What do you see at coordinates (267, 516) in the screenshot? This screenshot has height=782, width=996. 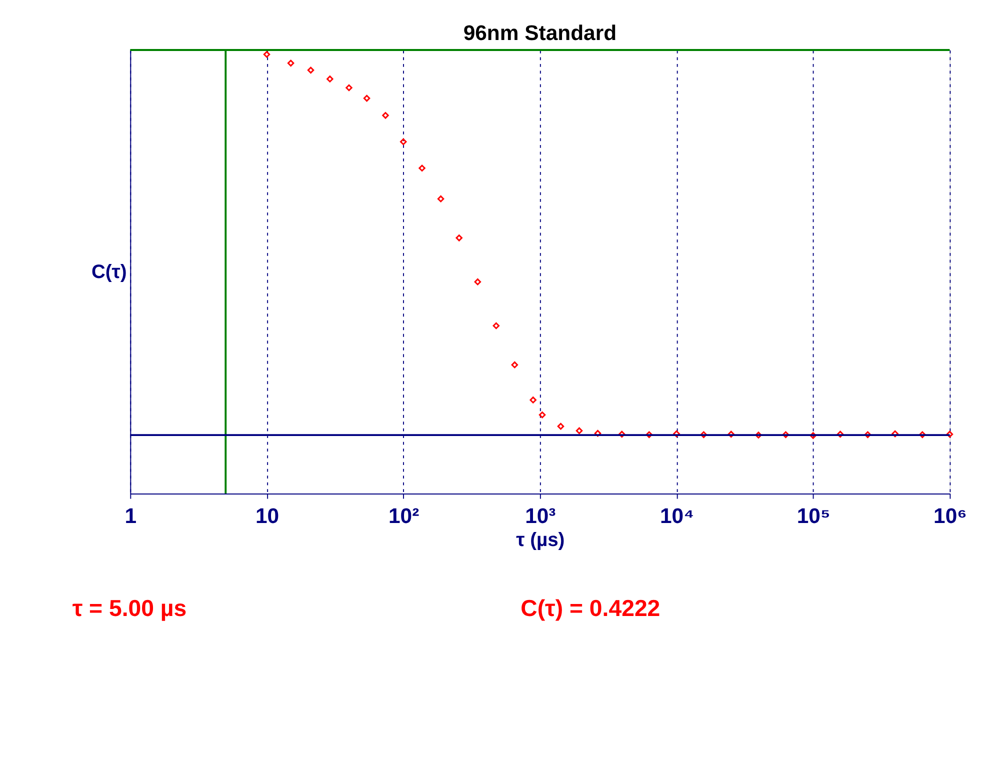 I see `x-tick-label: 10` at bounding box center [267, 516].